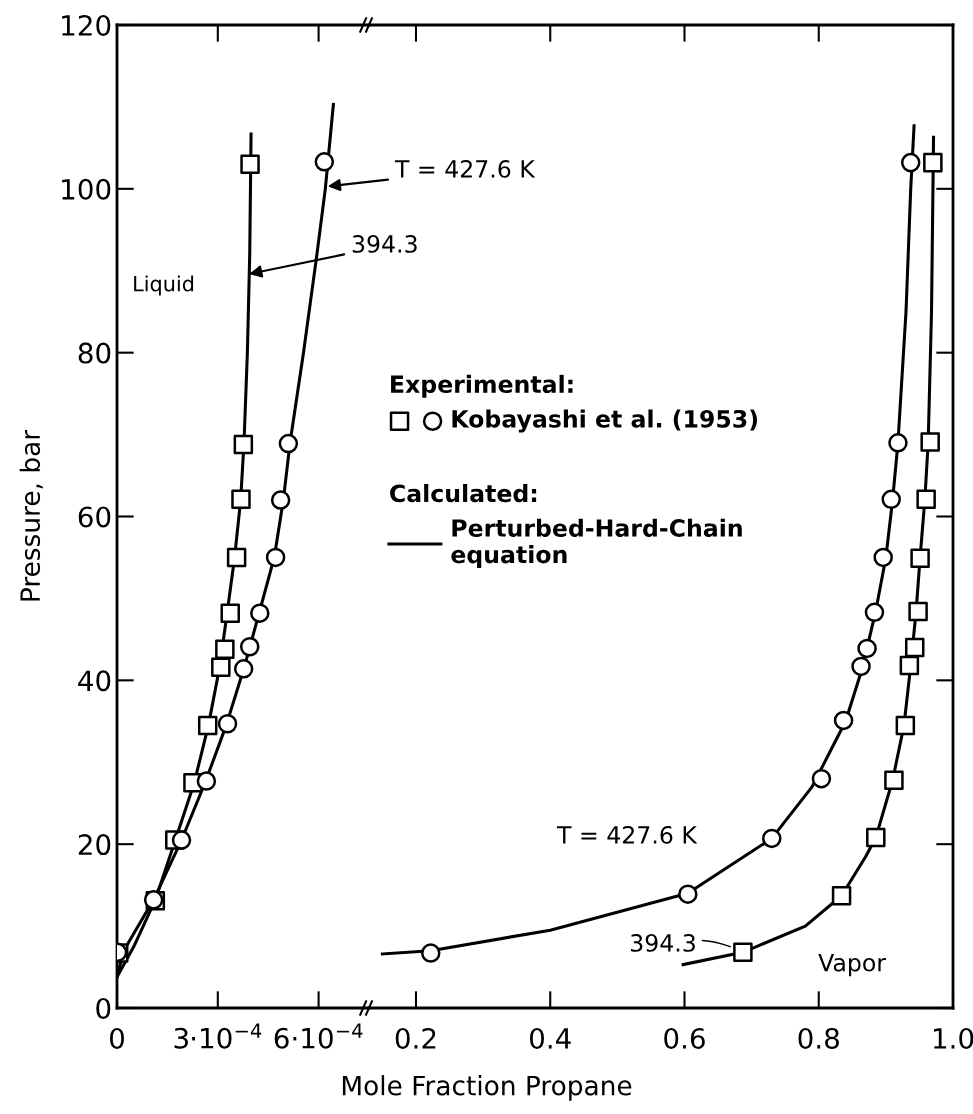 Image resolution: width=973 pixels, height=1114 pixels. I want to click on annotation: Vapor, so click(852, 965).